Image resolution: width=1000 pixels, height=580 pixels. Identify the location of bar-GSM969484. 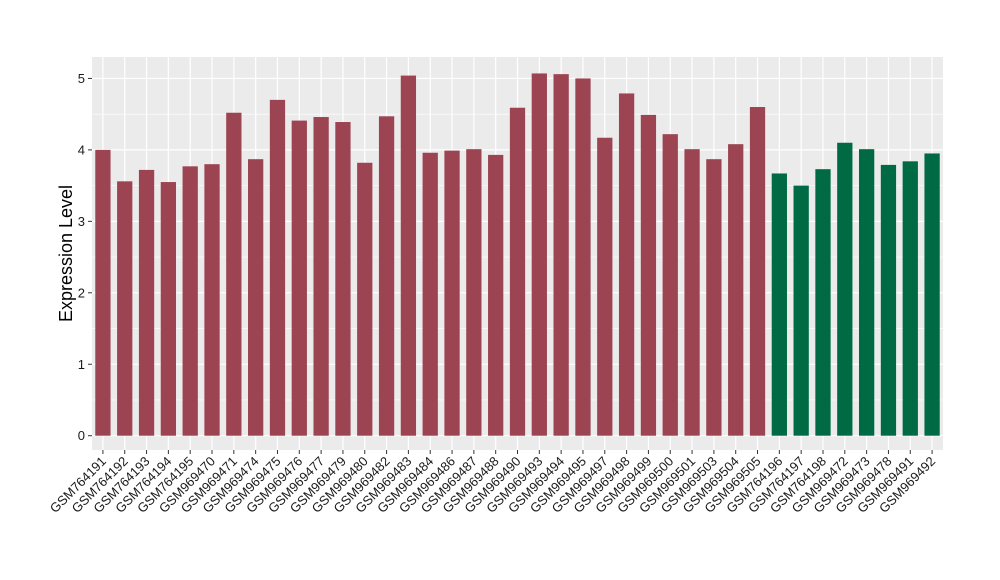
(430, 294).